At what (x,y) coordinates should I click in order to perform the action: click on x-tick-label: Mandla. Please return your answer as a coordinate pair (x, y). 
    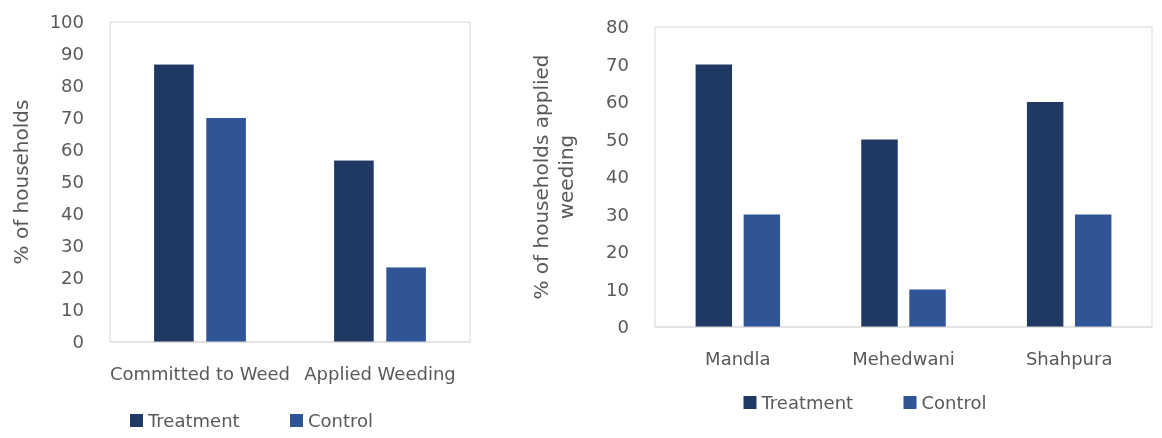
    Looking at the image, I should click on (738, 358).